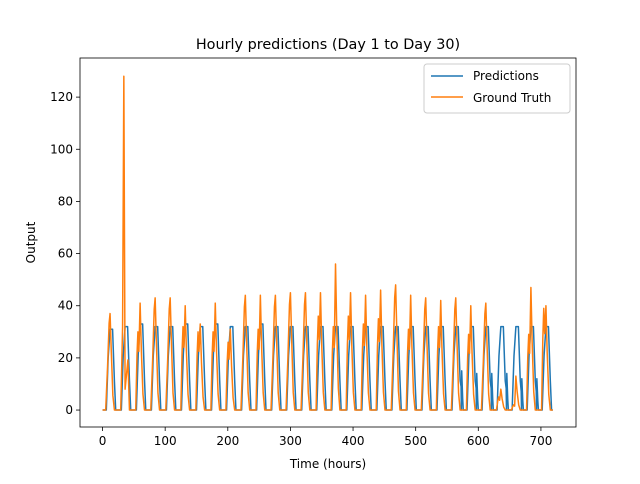 This screenshot has height=484, width=640. Describe the element at coordinates (65, 306) in the screenshot. I see `y-tick-label: 40` at that location.